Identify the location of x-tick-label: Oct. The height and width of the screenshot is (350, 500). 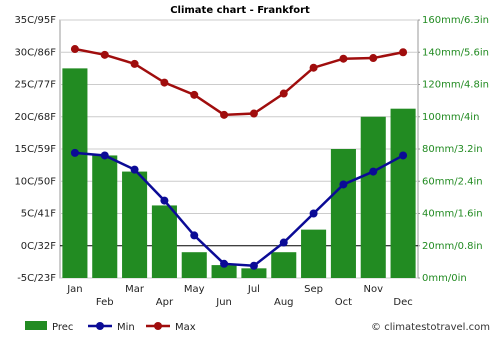
(343, 302).